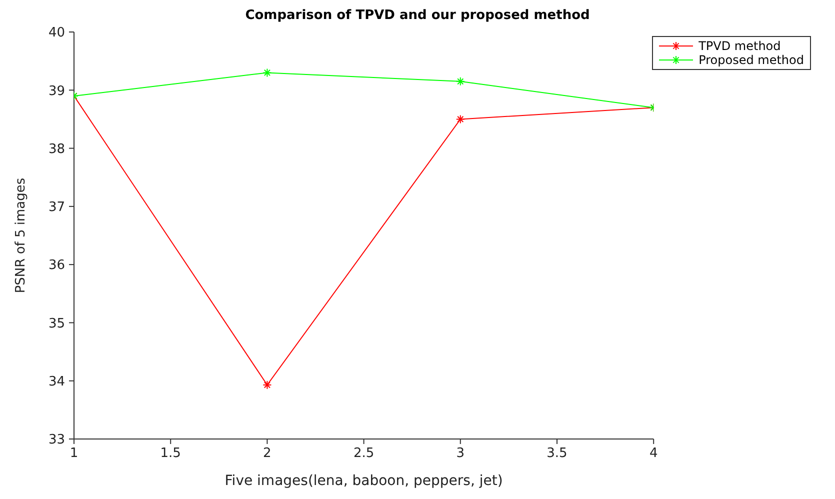 The width and height of the screenshot is (835, 499). What do you see at coordinates (56, 266) in the screenshot?
I see `y-tick-label: 36` at bounding box center [56, 266].